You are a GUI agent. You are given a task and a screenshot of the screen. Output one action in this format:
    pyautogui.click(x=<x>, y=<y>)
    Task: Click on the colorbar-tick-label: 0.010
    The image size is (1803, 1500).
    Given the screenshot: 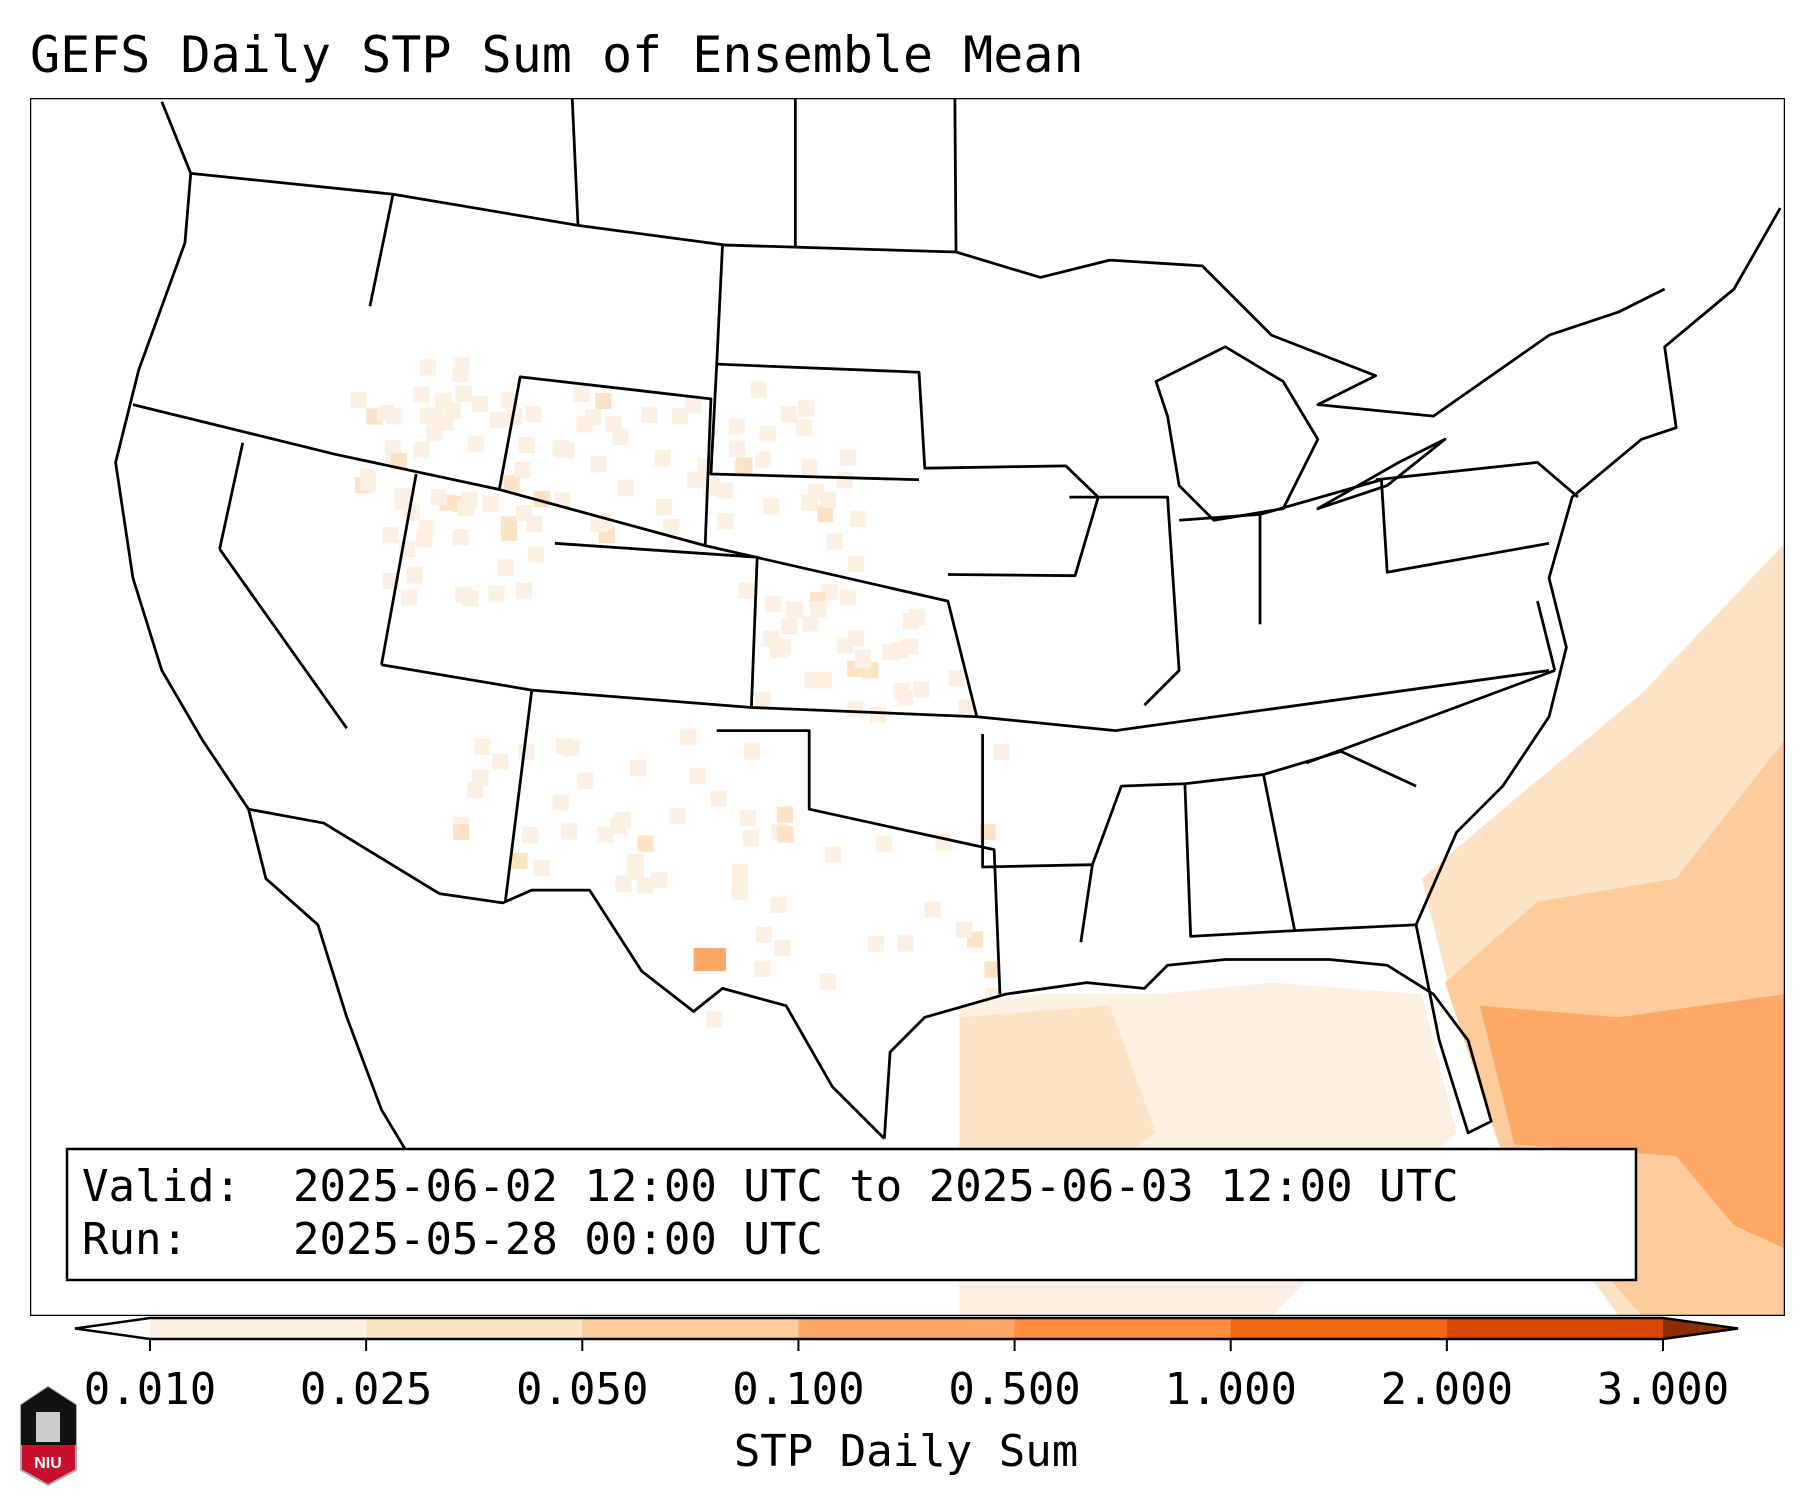 What is the action you would take?
    pyautogui.click(x=150, y=1389)
    